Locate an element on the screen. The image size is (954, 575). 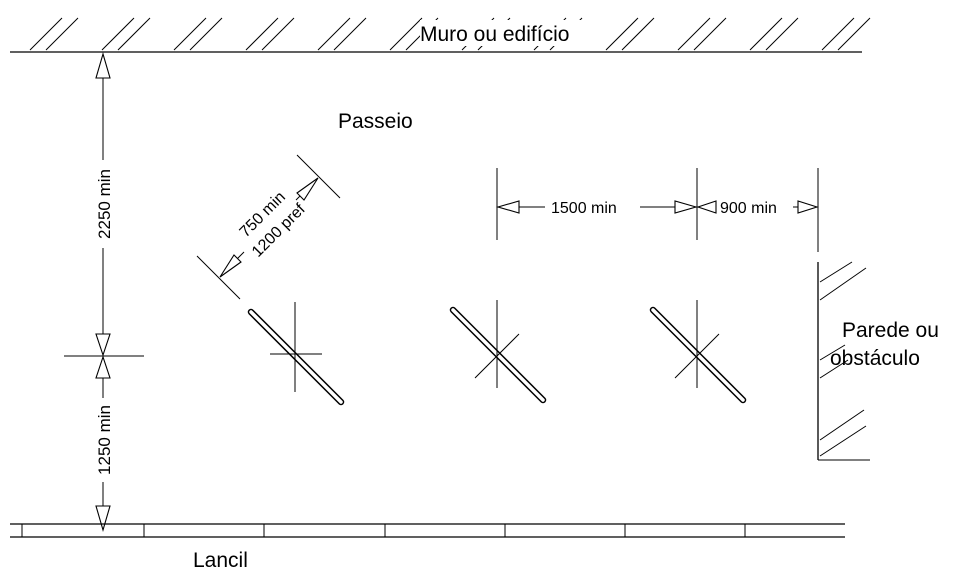
arrow-down-middle is located at coordinates (103, 345).